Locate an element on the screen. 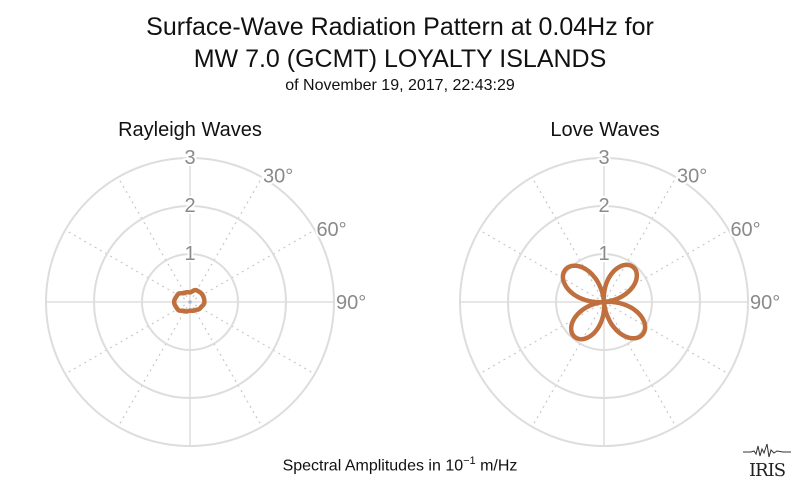 This screenshot has height=493, width=800. footer-exponent: −1 is located at coordinates (469, 461).